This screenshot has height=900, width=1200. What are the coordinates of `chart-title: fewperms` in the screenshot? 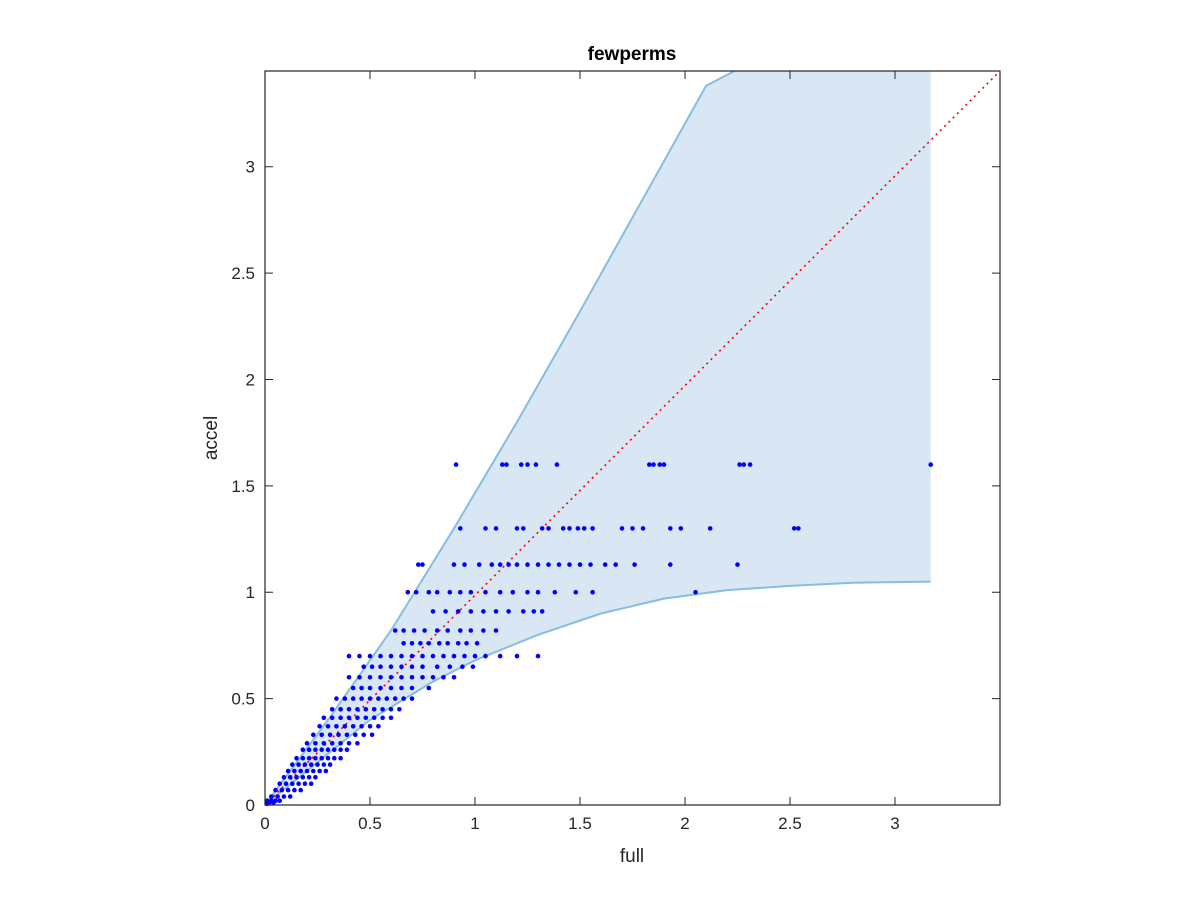 It's located at (632, 54).